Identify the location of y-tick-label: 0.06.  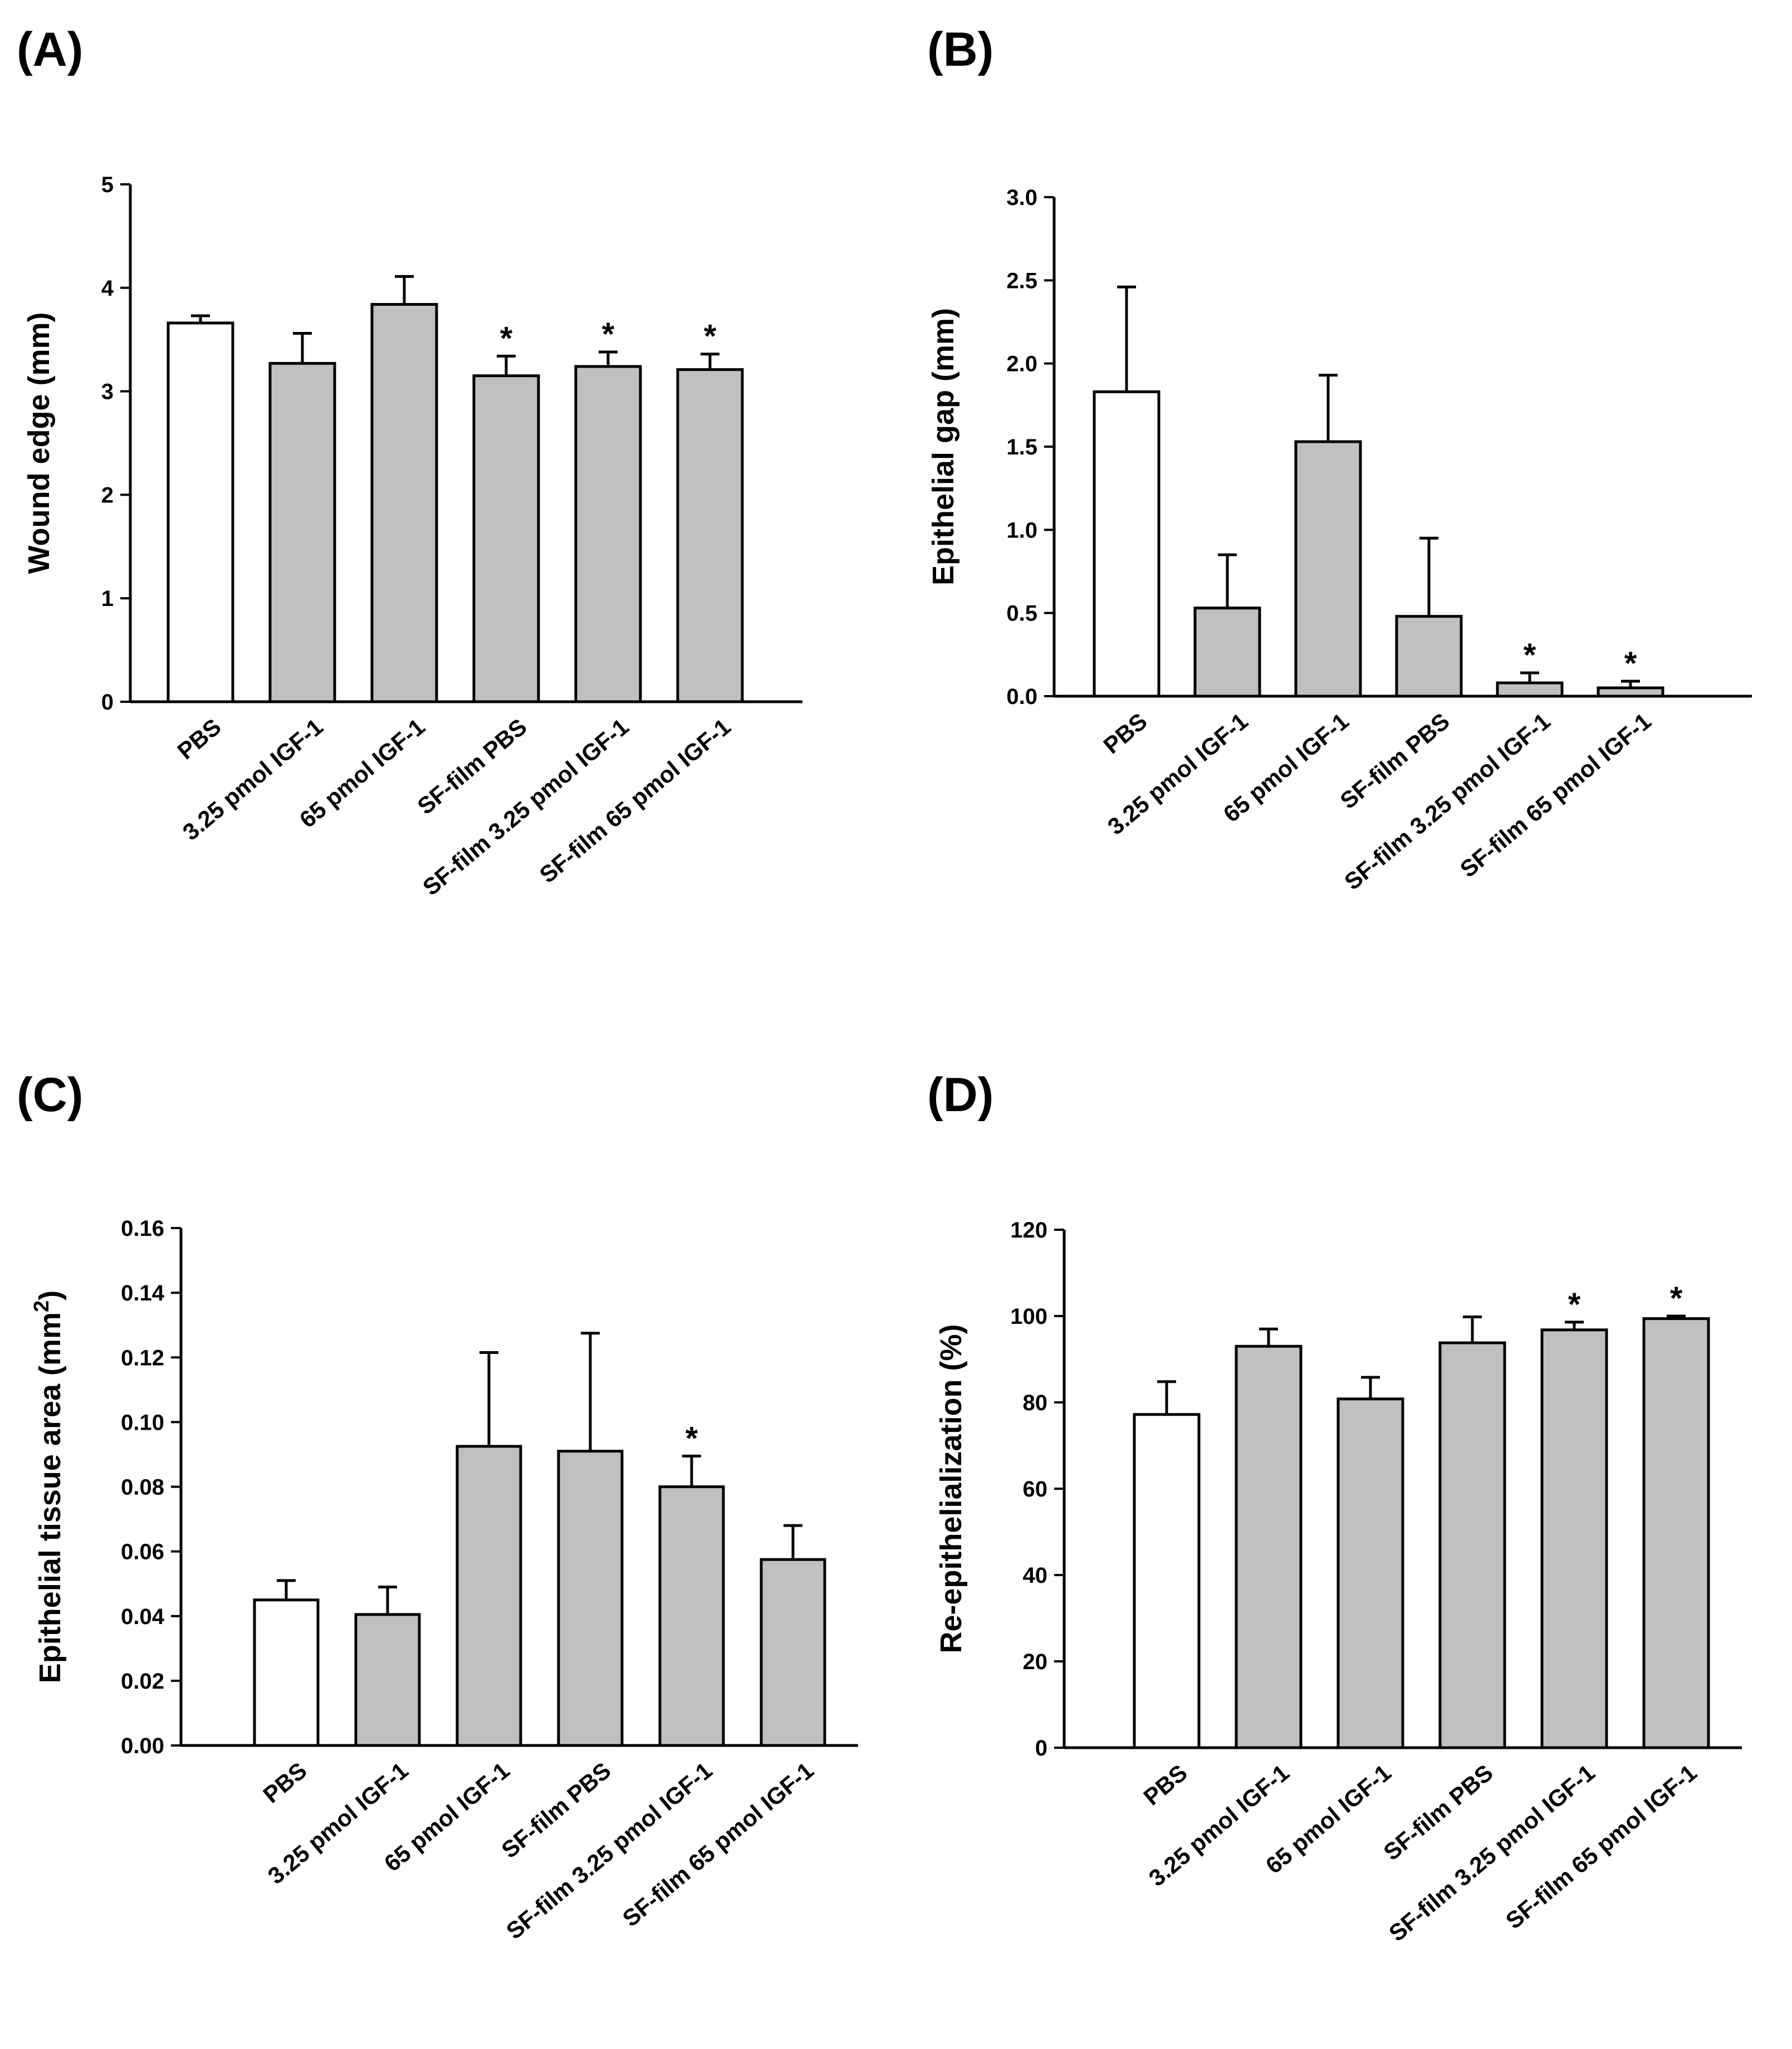
(143, 1552).